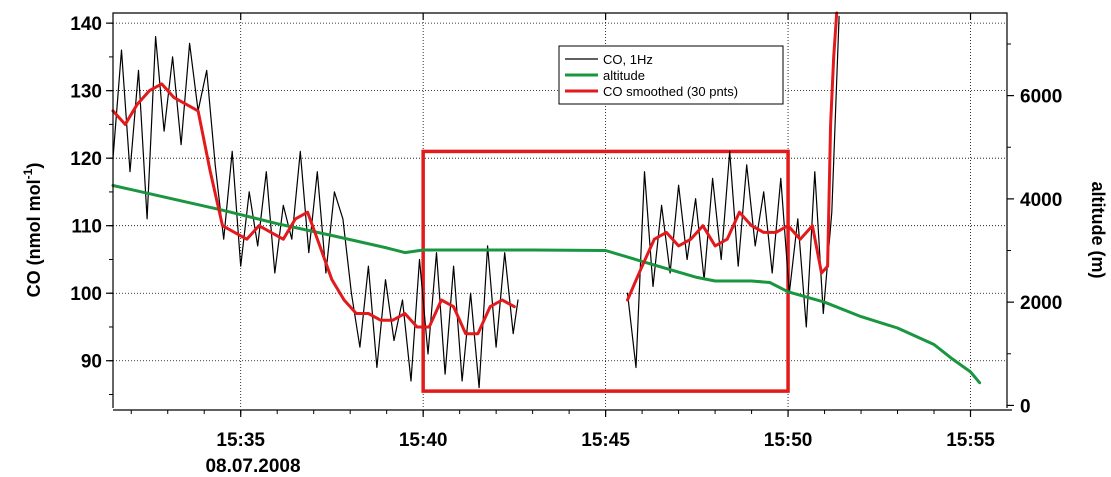  Describe the element at coordinates (1041, 97) in the screenshot. I see `y-right-tick-label: 6000` at that location.